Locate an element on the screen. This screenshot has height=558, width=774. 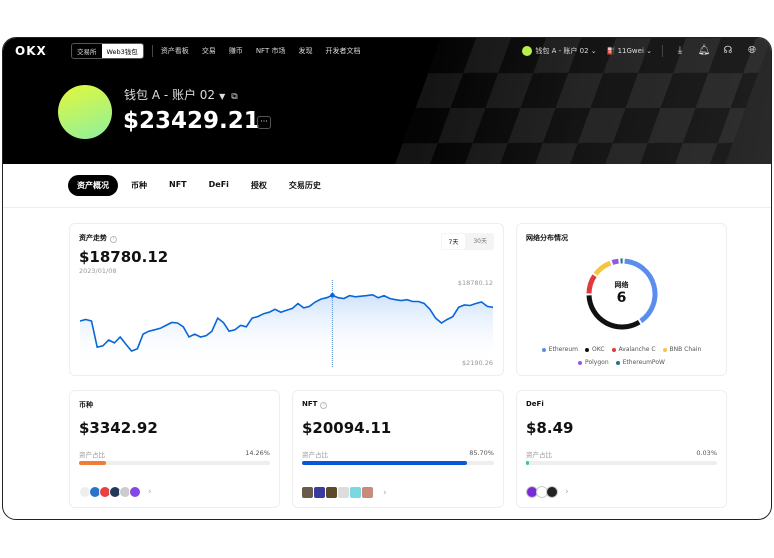
mode-switch: 交易所 Web3钱包 is located at coordinates (107, 50).